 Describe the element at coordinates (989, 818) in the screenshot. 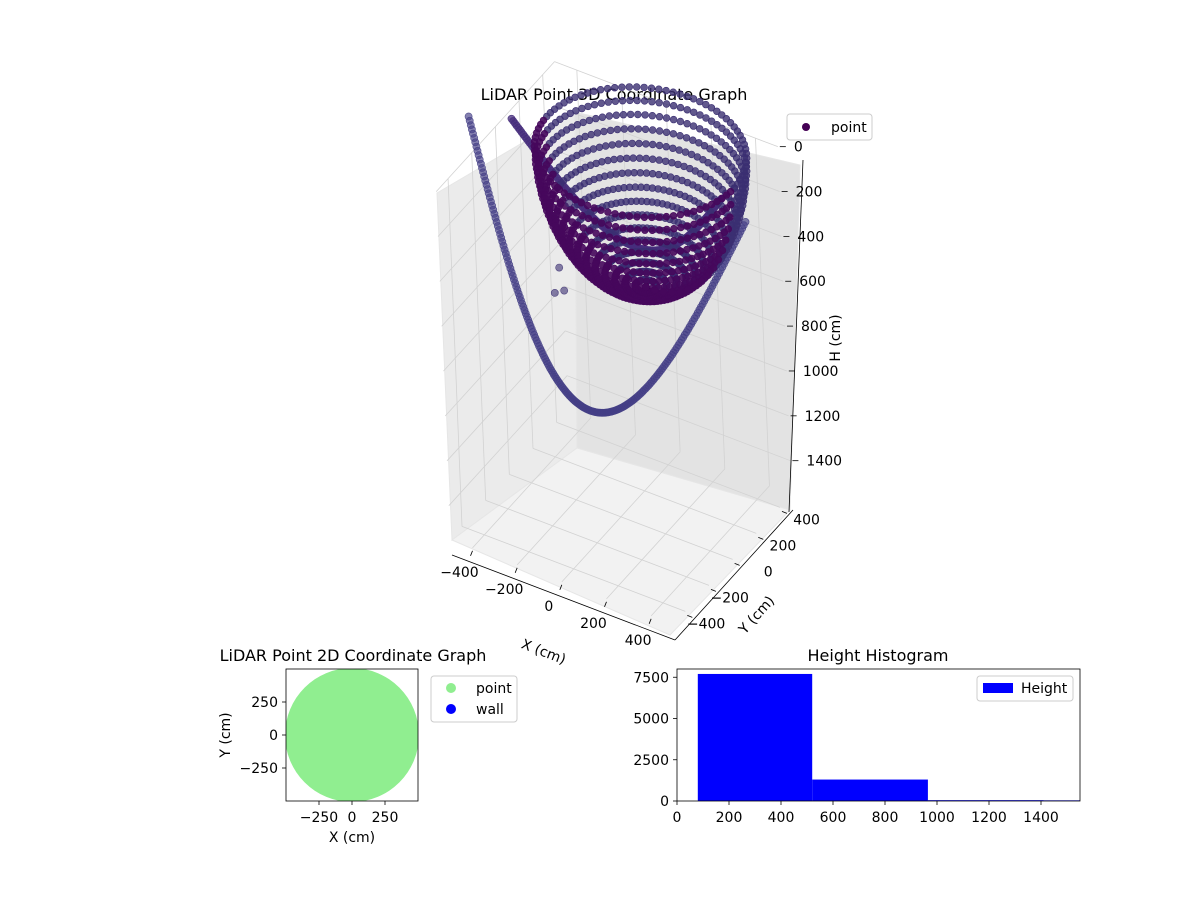

I see `x-tick-label: 1200` at that location.